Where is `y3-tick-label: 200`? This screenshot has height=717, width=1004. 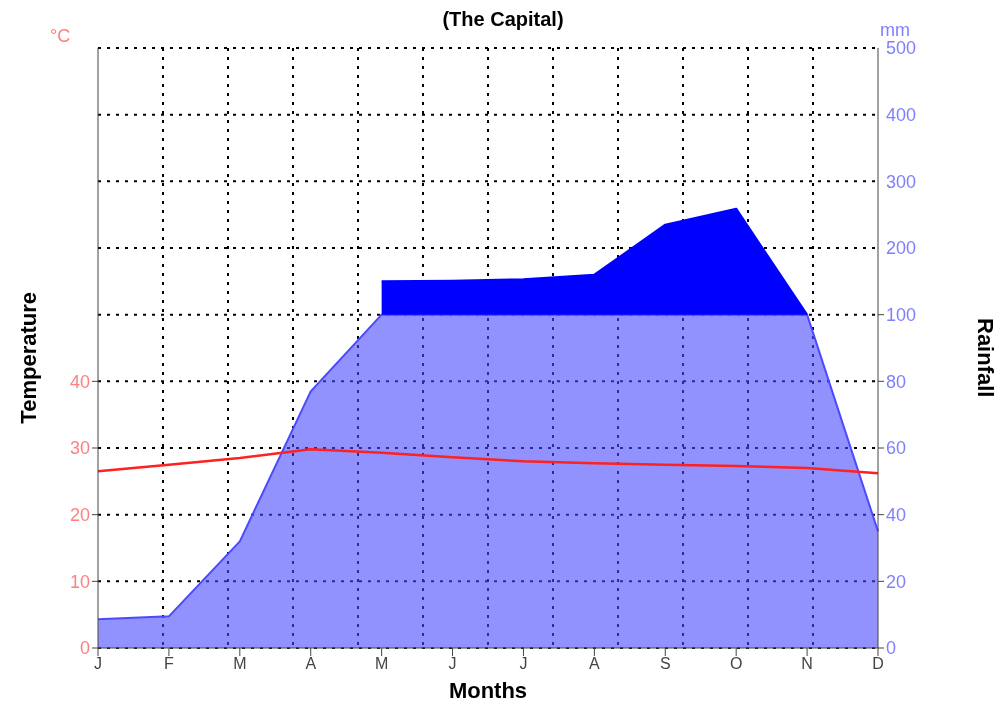 y3-tick-label: 200 is located at coordinates (901, 248).